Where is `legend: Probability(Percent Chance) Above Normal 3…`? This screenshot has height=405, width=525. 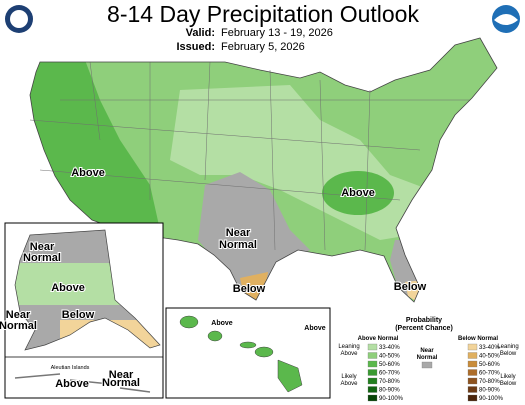 legend: Probability(Percent Chance) Above Normal 3… is located at coordinates (428, 359).